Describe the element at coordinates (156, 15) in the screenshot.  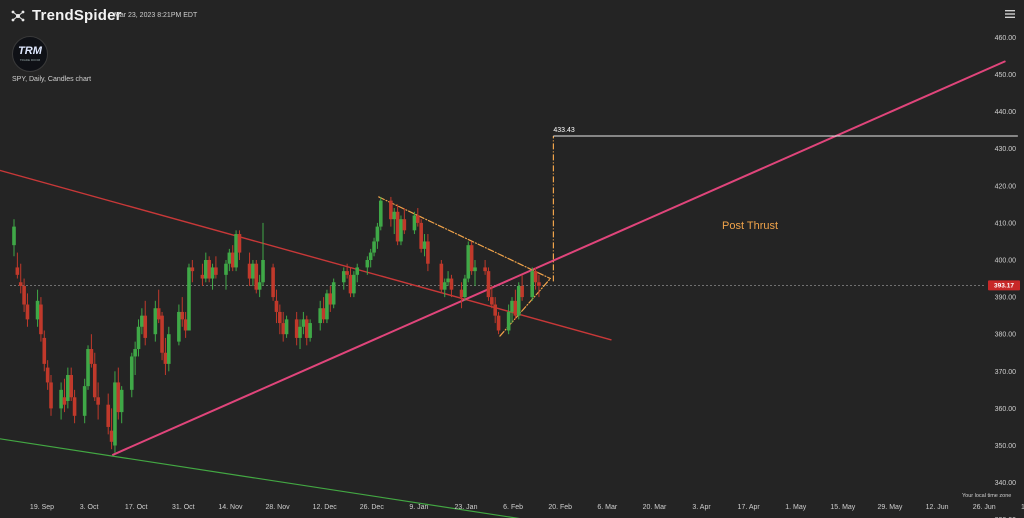
I see `timestamp: Mar 23, 2023 8:21PM EDT` at that location.